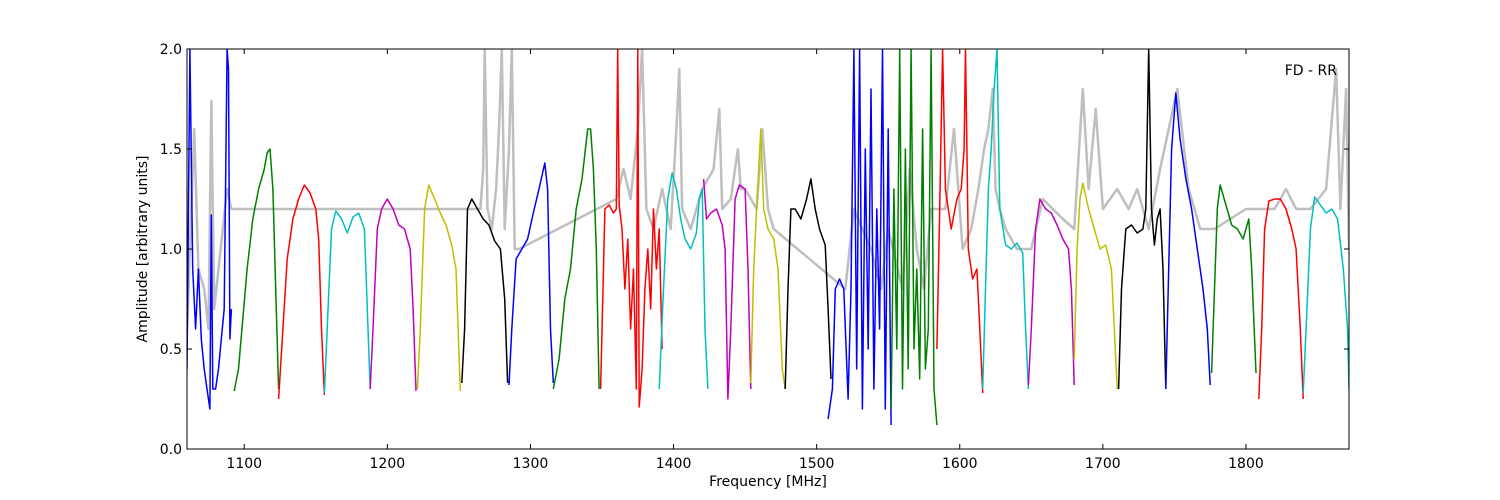 This screenshot has width=1500, height=500. I want to click on y-tick-label: 1.5, so click(171, 150).